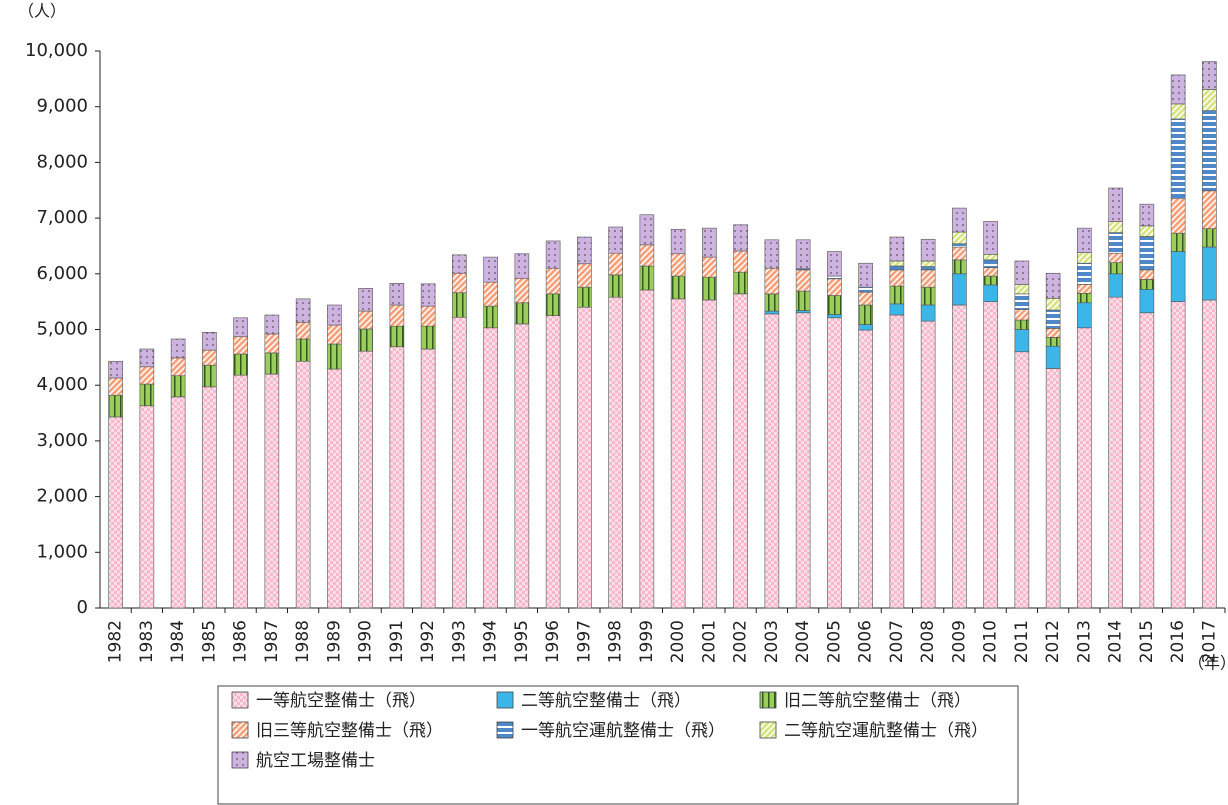  I want to click on x-tick-label: 2003, so click(772, 641).